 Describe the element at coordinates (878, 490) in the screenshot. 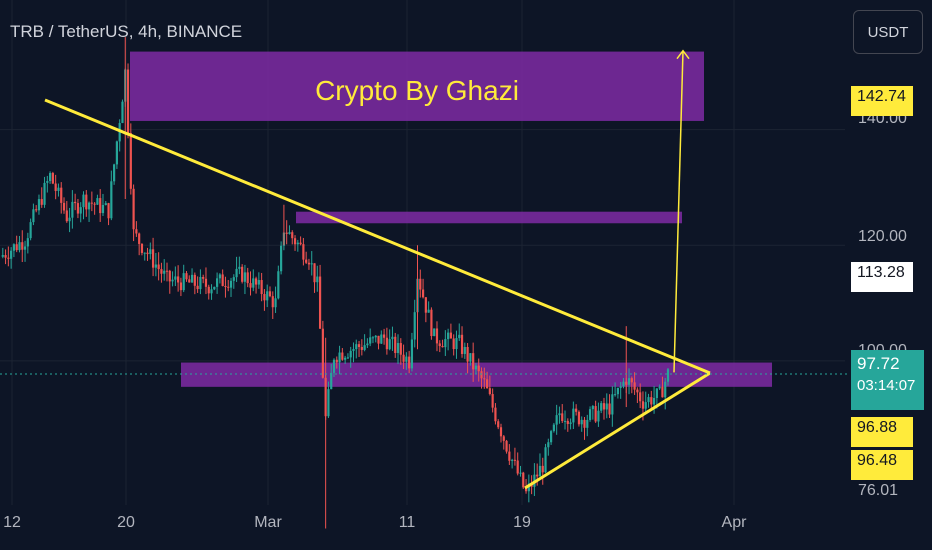

I see `price-tick-76: 76.01` at that location.